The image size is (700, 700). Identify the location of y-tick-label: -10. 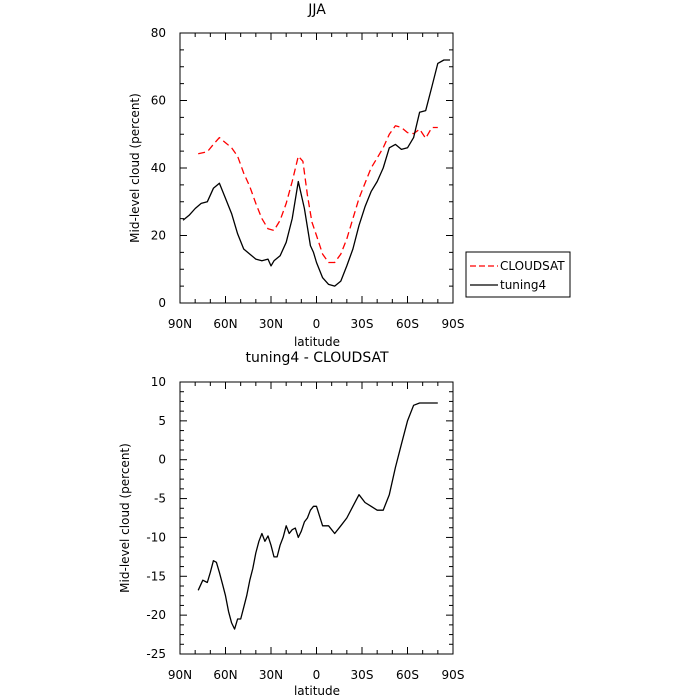
(156, 537).